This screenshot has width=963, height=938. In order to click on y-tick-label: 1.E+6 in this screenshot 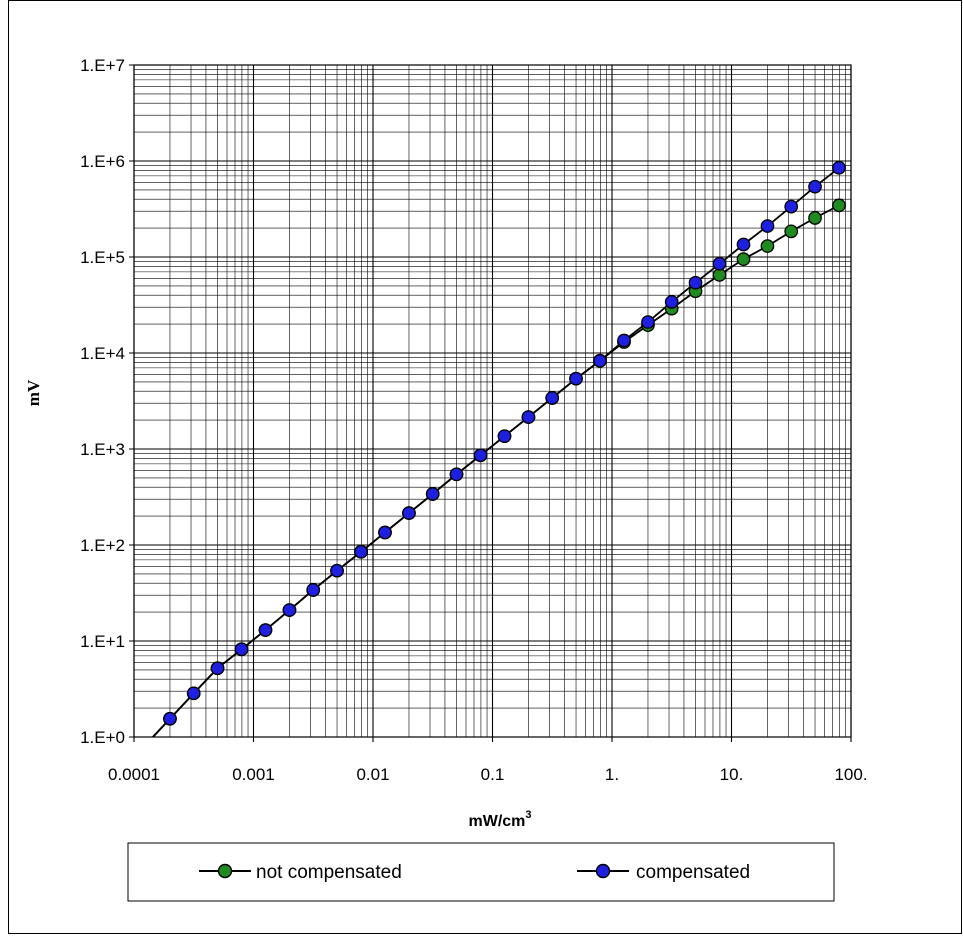, I will do `click(102, 161)`.